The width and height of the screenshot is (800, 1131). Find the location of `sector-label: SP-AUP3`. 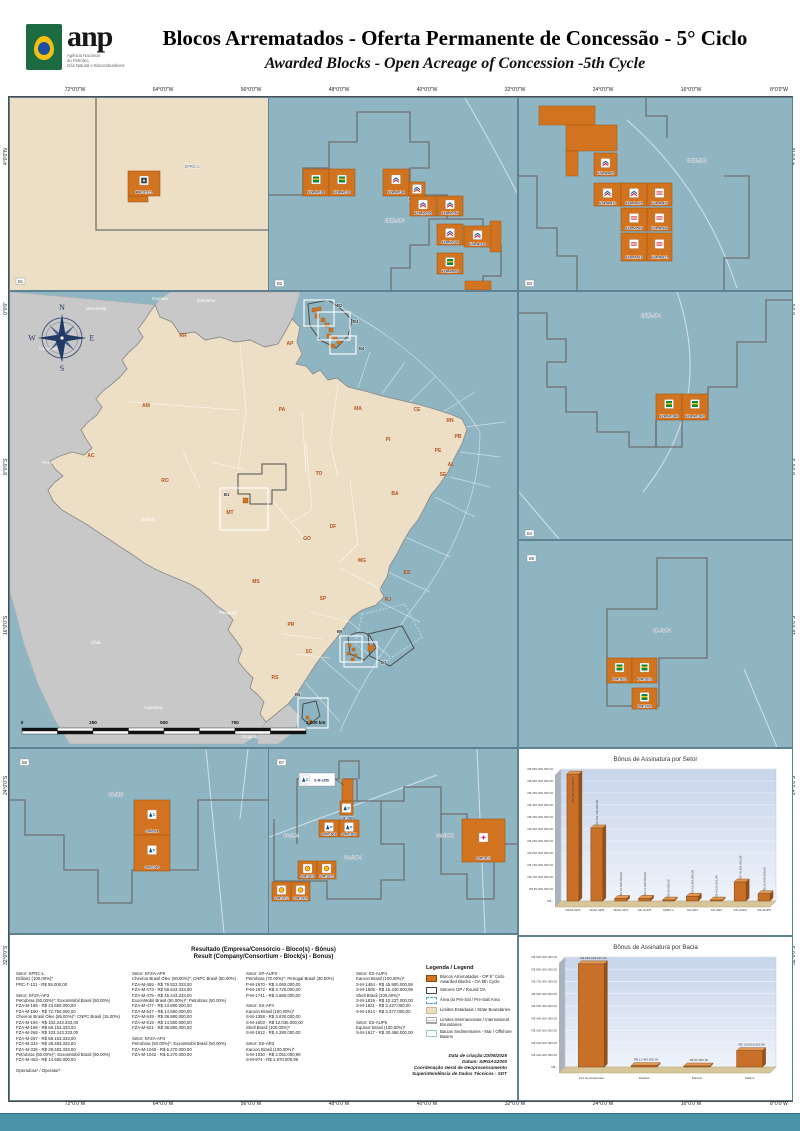

sector-label: SP-AUP3 is located at coordinates (662, 630).